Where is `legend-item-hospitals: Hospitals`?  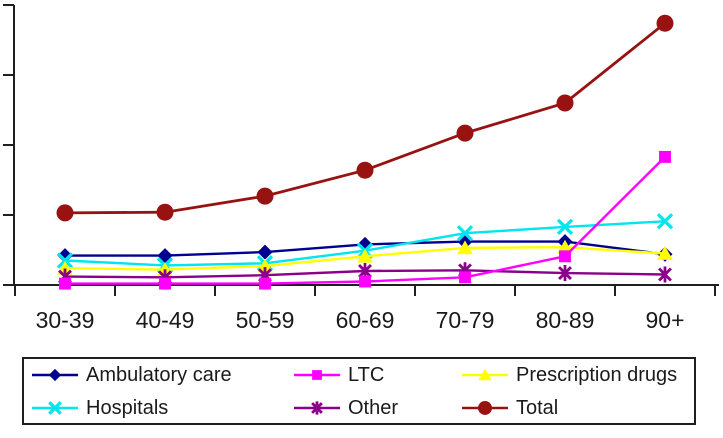
legend-item-hospitals: Hospitals is located at coordinates (162, 407).